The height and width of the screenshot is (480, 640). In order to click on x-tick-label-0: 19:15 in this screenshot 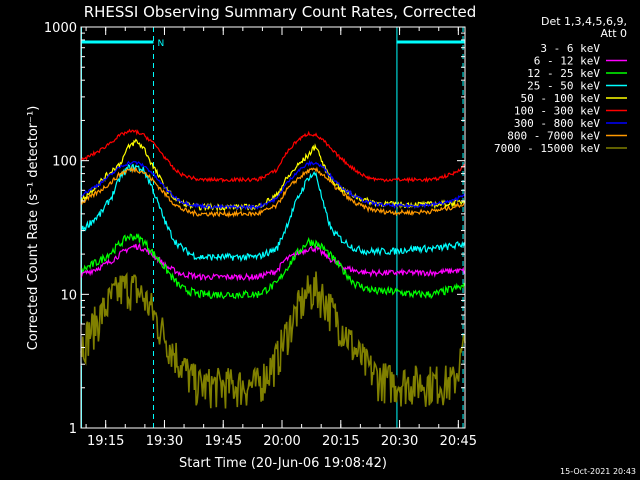, I will do `click(105, 441)`.